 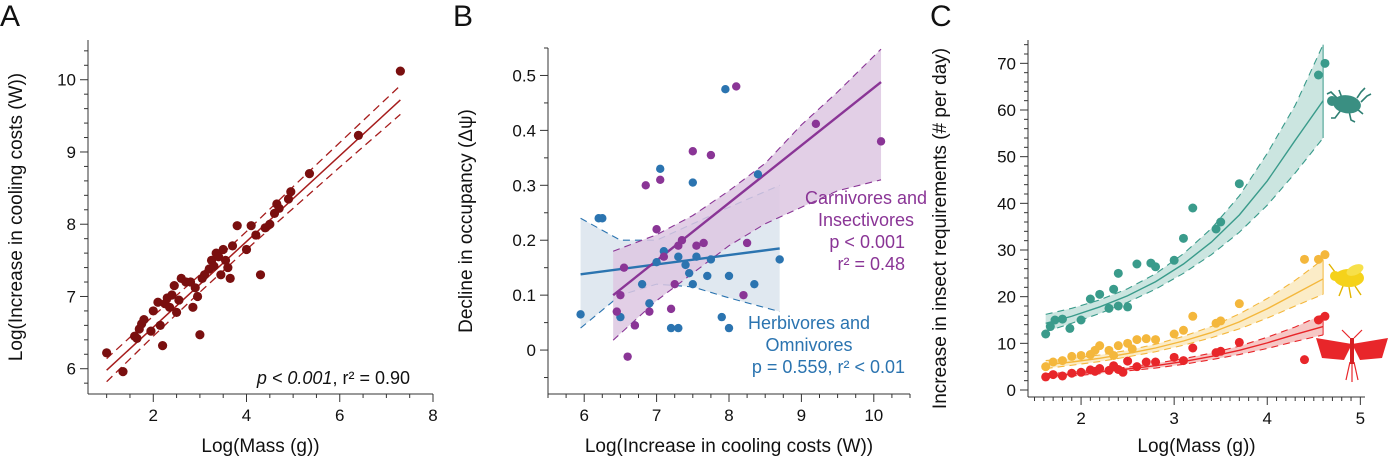 What do you see at coordinates (371, 378) in the screenshot?
I see `r-squared: , r² = 0.90` at bounding box center [371, 378].